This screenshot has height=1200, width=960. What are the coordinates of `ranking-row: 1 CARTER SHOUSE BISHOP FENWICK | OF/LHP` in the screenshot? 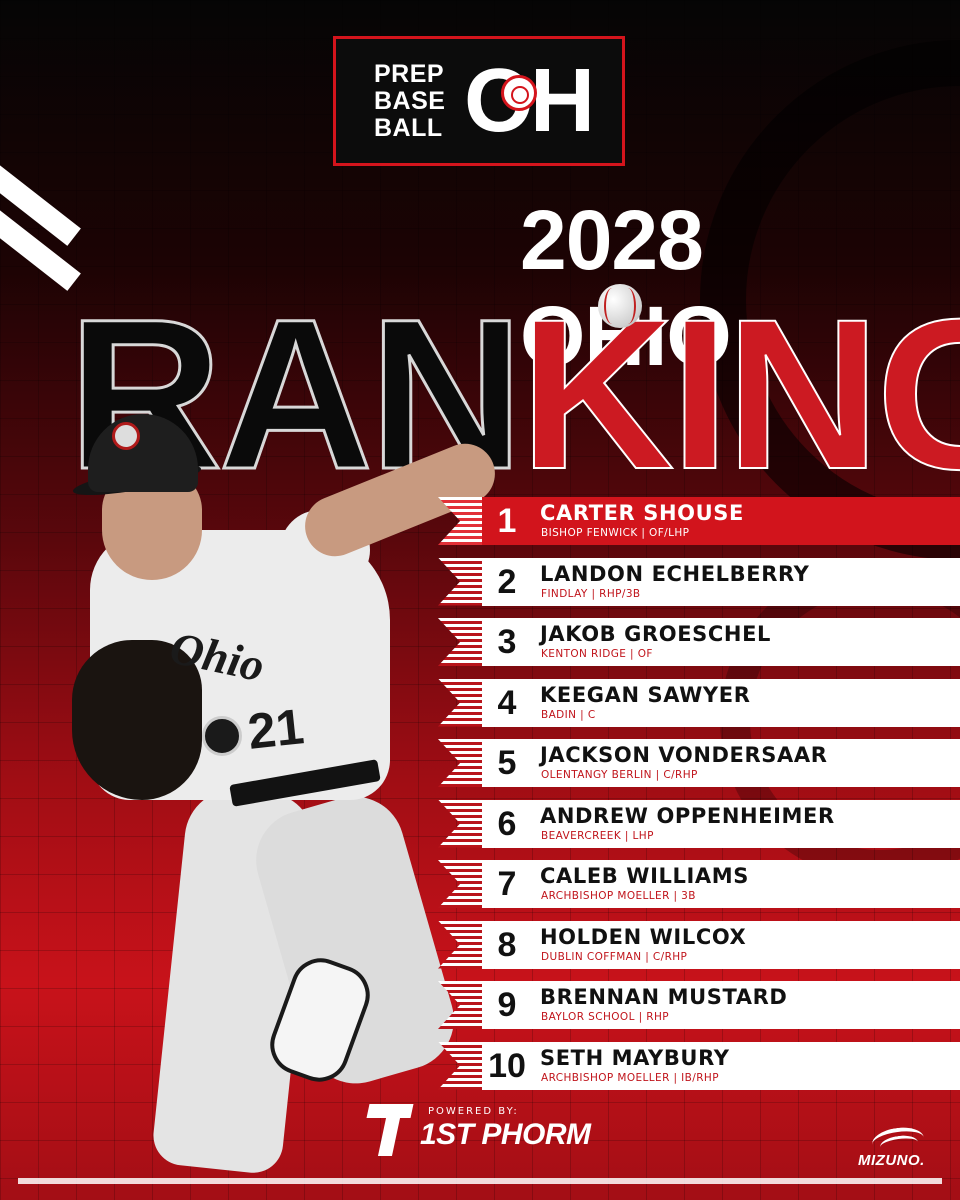 It's located at (699, 521).